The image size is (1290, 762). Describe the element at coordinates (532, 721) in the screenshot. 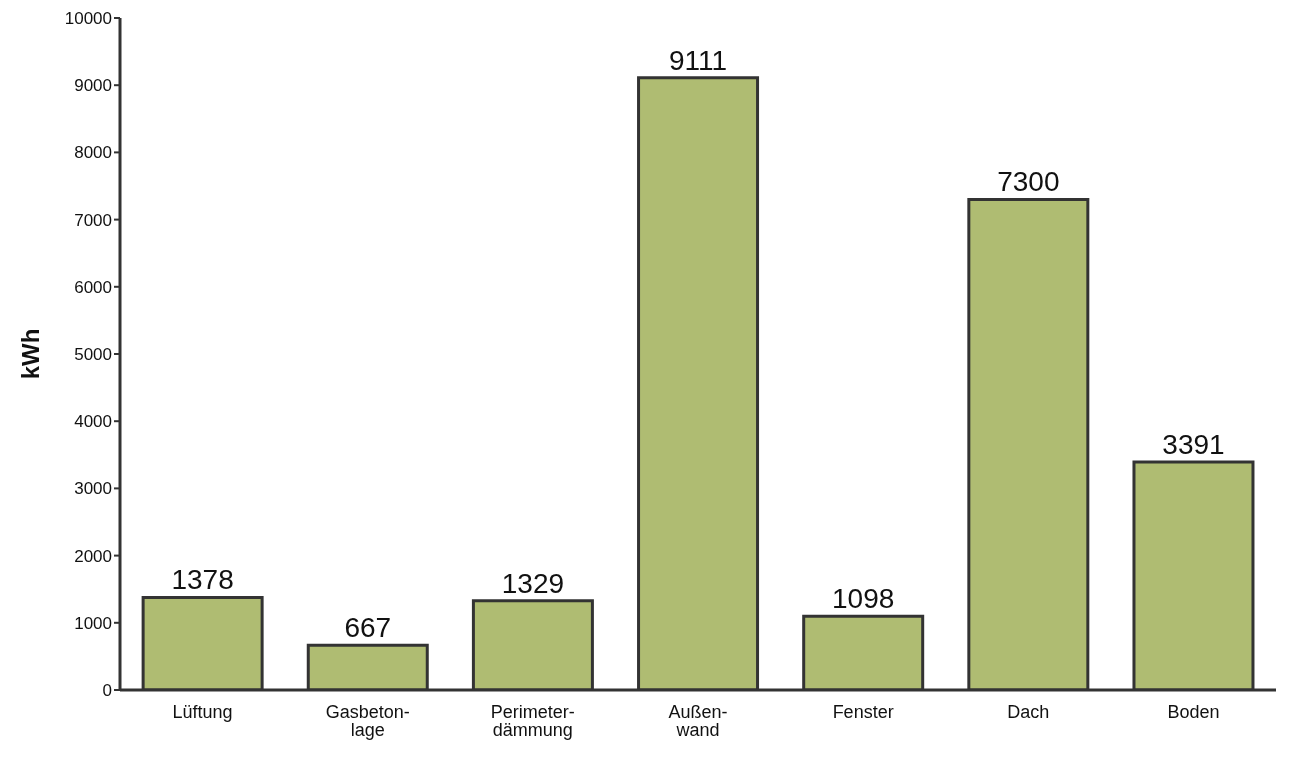

I see `x-tick-label: Perimeter- dämmung` at that location.